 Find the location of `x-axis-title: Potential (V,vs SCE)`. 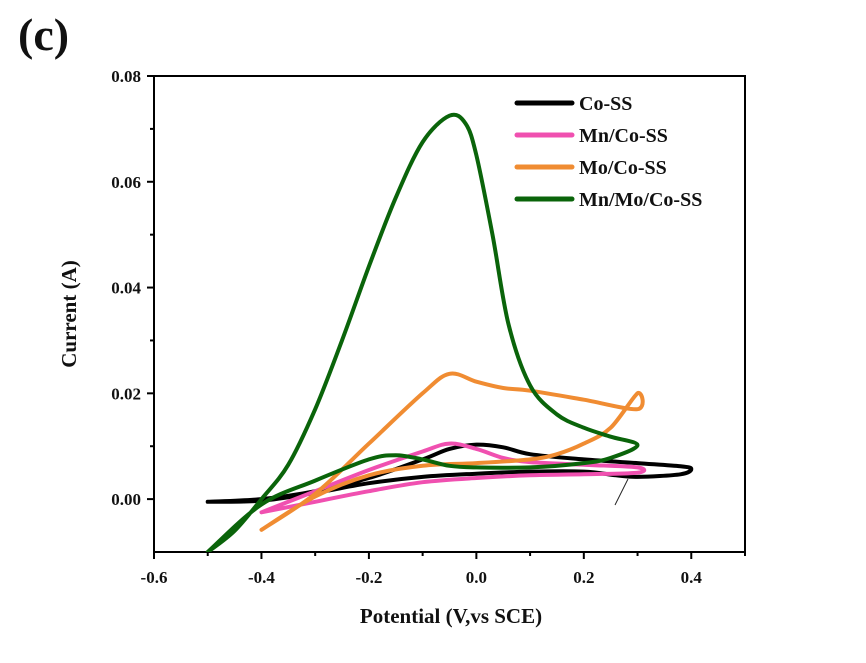

x-axis-title: Potential (V,vs SCE) is located at coordinates (451, 616).